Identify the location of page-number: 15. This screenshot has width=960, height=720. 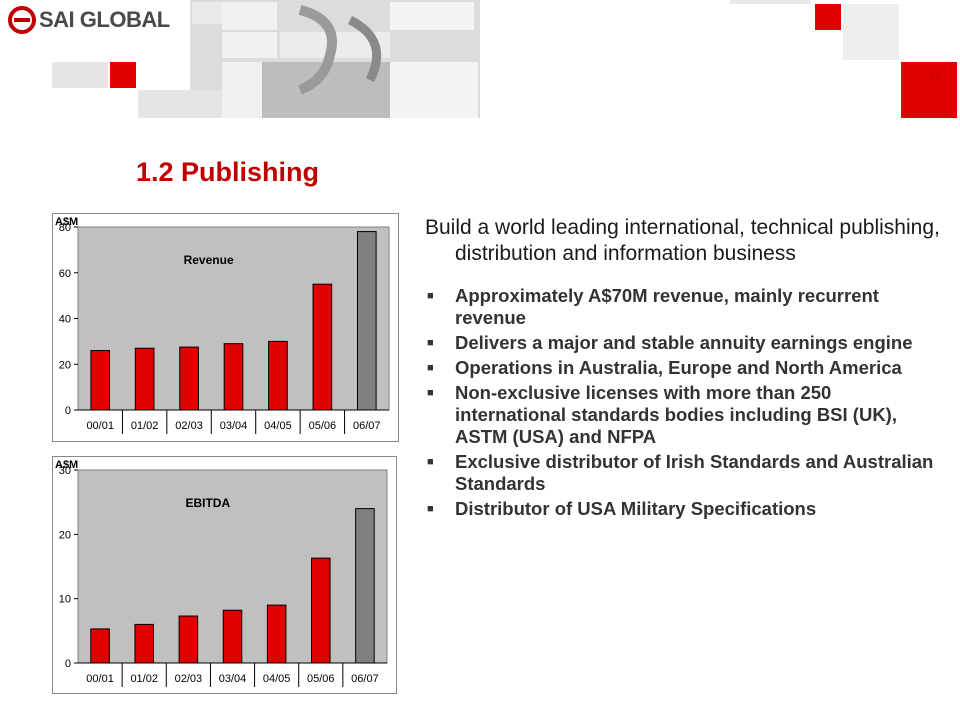
(936, 77).